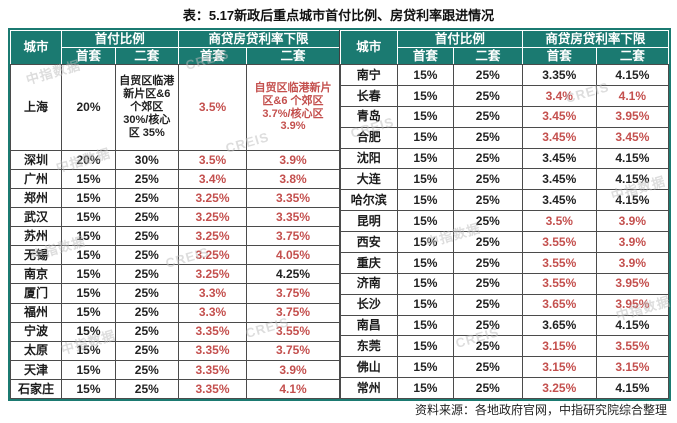 The height and width of the screenshot is (423, 677). What do you see at coordinates (212, 312) in the screenshot?
I see `rate-first-cell: 3.3%` at bounding box center [212, 312].